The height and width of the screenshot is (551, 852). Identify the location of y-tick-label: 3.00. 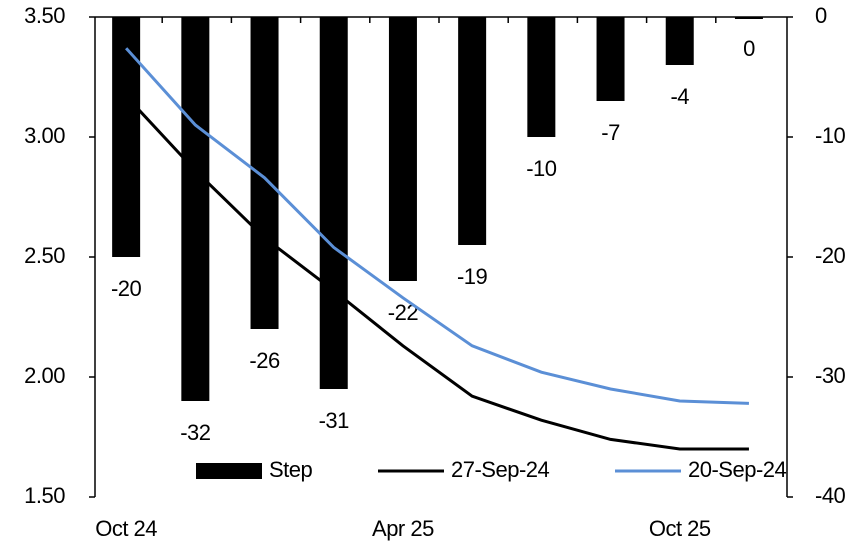
(44, 135).